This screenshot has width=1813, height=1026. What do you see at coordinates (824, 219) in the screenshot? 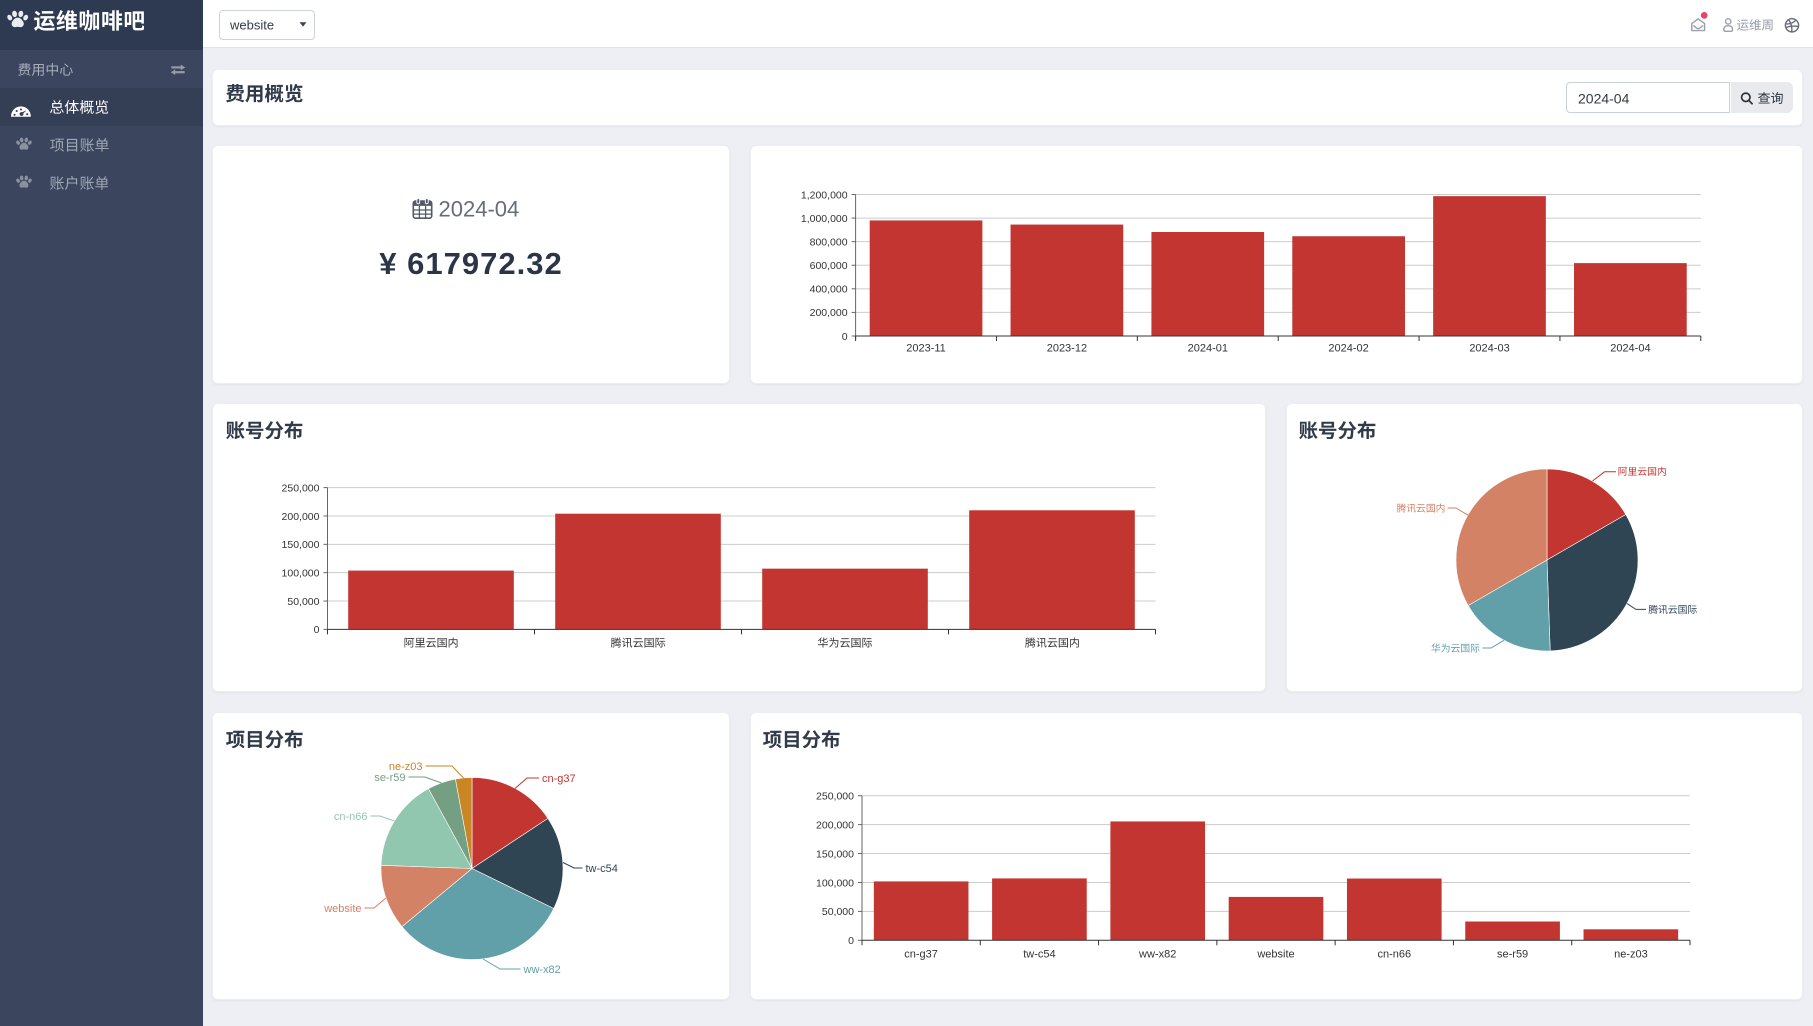
I see `svg-text: 1,000,000` at bounding box center [824, 219].